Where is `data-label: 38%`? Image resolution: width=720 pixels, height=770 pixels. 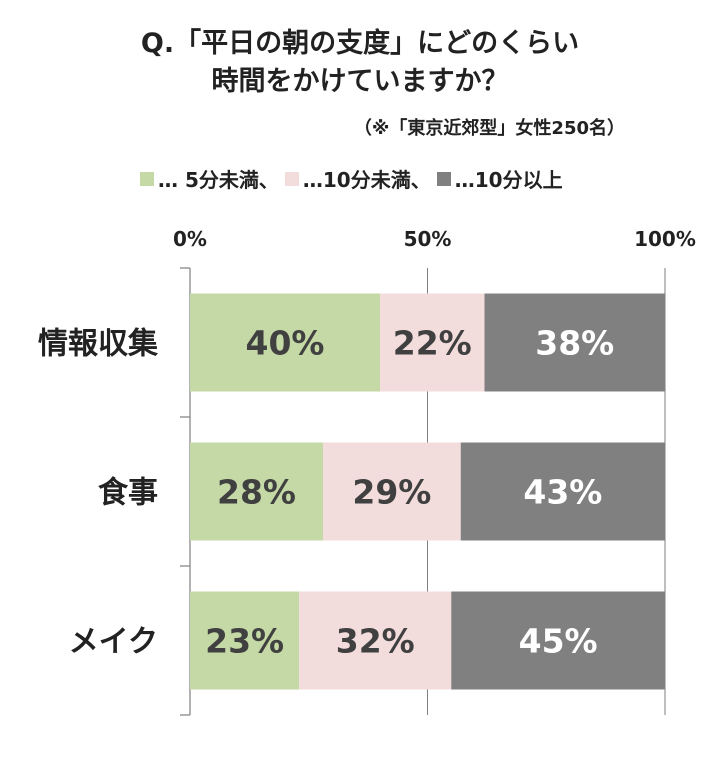
data-label: 38% is located at coordinates (574, 343).